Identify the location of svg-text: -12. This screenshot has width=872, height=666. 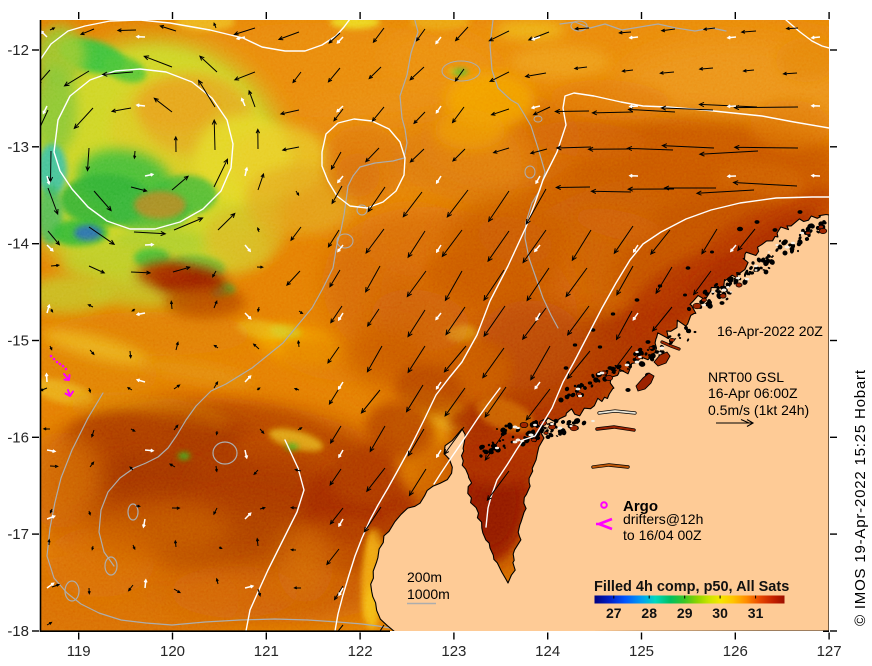
(18, 50).